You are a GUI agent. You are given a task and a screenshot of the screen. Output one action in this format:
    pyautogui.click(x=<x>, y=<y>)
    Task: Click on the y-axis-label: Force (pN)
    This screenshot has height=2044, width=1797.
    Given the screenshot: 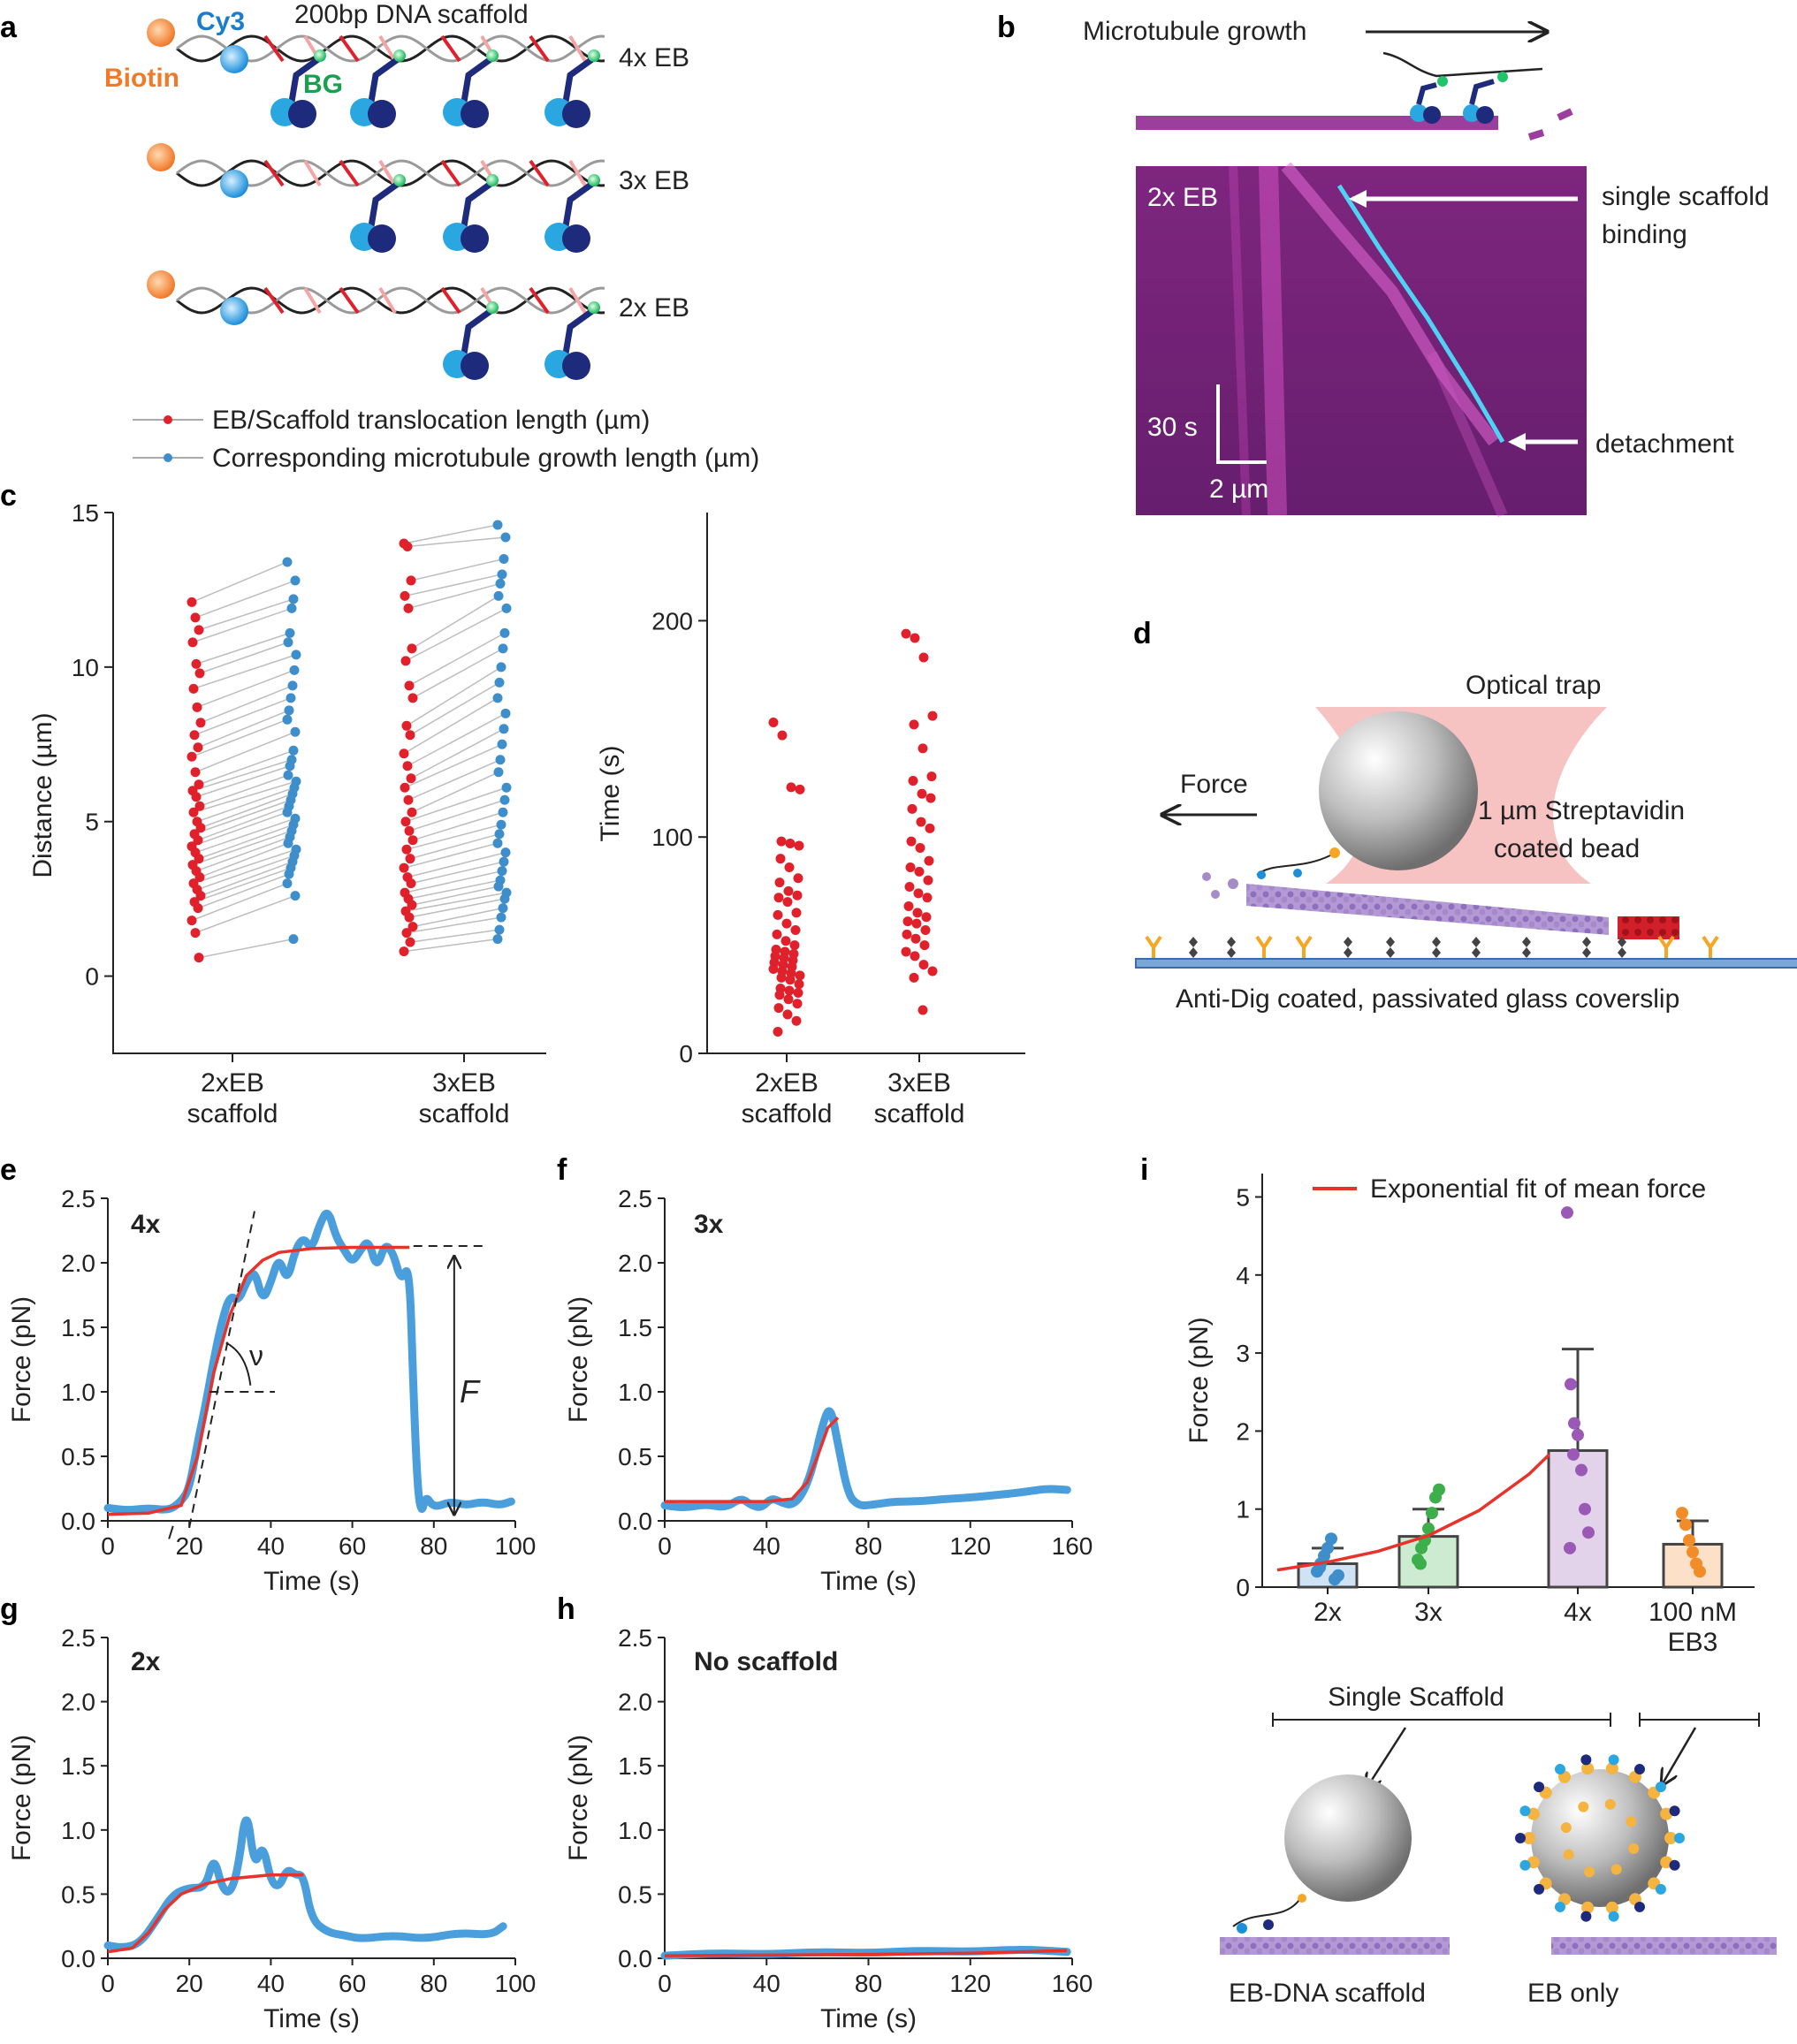 What is the action you would take?
    pyautogui.click(x=1199, y=1380)
    